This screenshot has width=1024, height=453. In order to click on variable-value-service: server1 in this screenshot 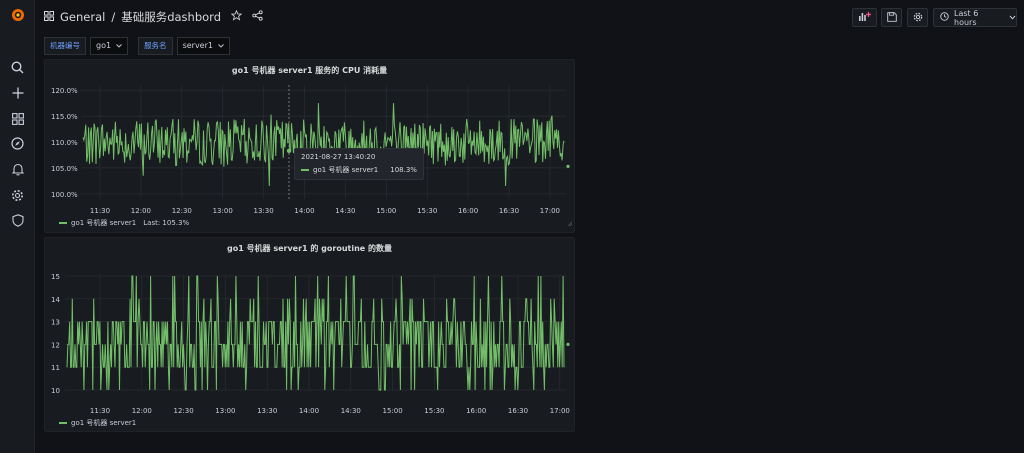, I will do `click(197, 45)`.